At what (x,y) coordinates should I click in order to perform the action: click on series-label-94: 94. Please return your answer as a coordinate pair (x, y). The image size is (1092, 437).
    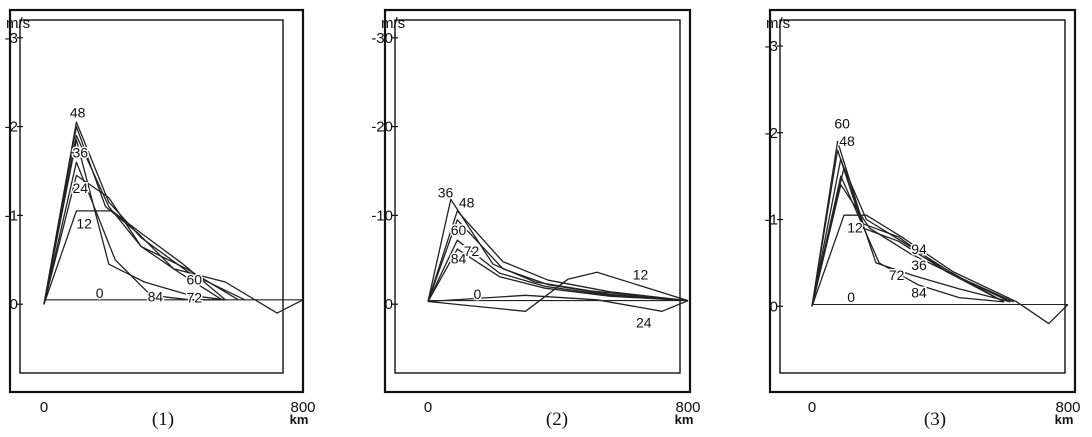
    Looking at the image, I should click on (919, 249).